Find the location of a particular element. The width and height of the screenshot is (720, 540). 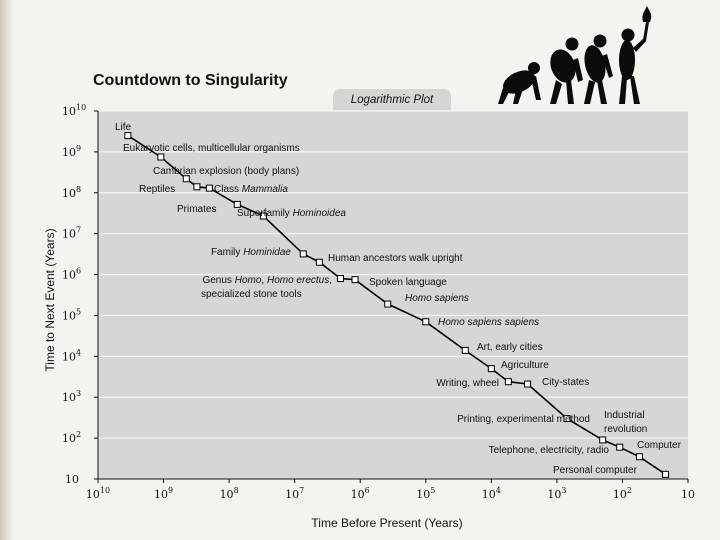

point-label-12: Homo sapiens is located at coordinates (437, 298).